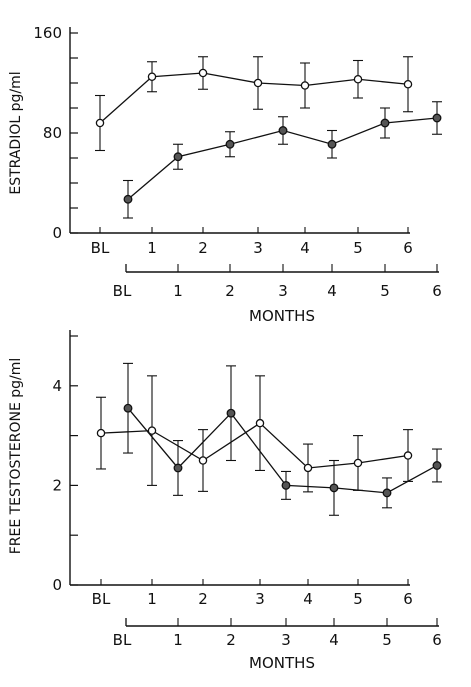  I want to click on series-filled-circle, so click(282, 160).